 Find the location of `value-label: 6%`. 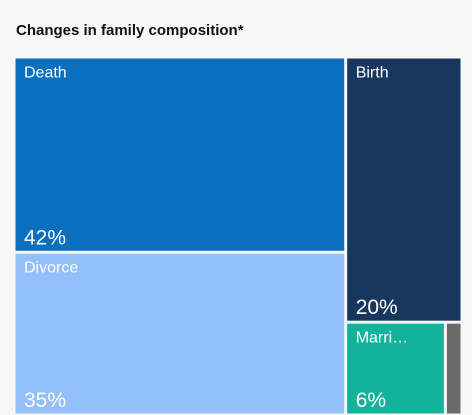

value-label: 6% is located at coordinates (371, 400).